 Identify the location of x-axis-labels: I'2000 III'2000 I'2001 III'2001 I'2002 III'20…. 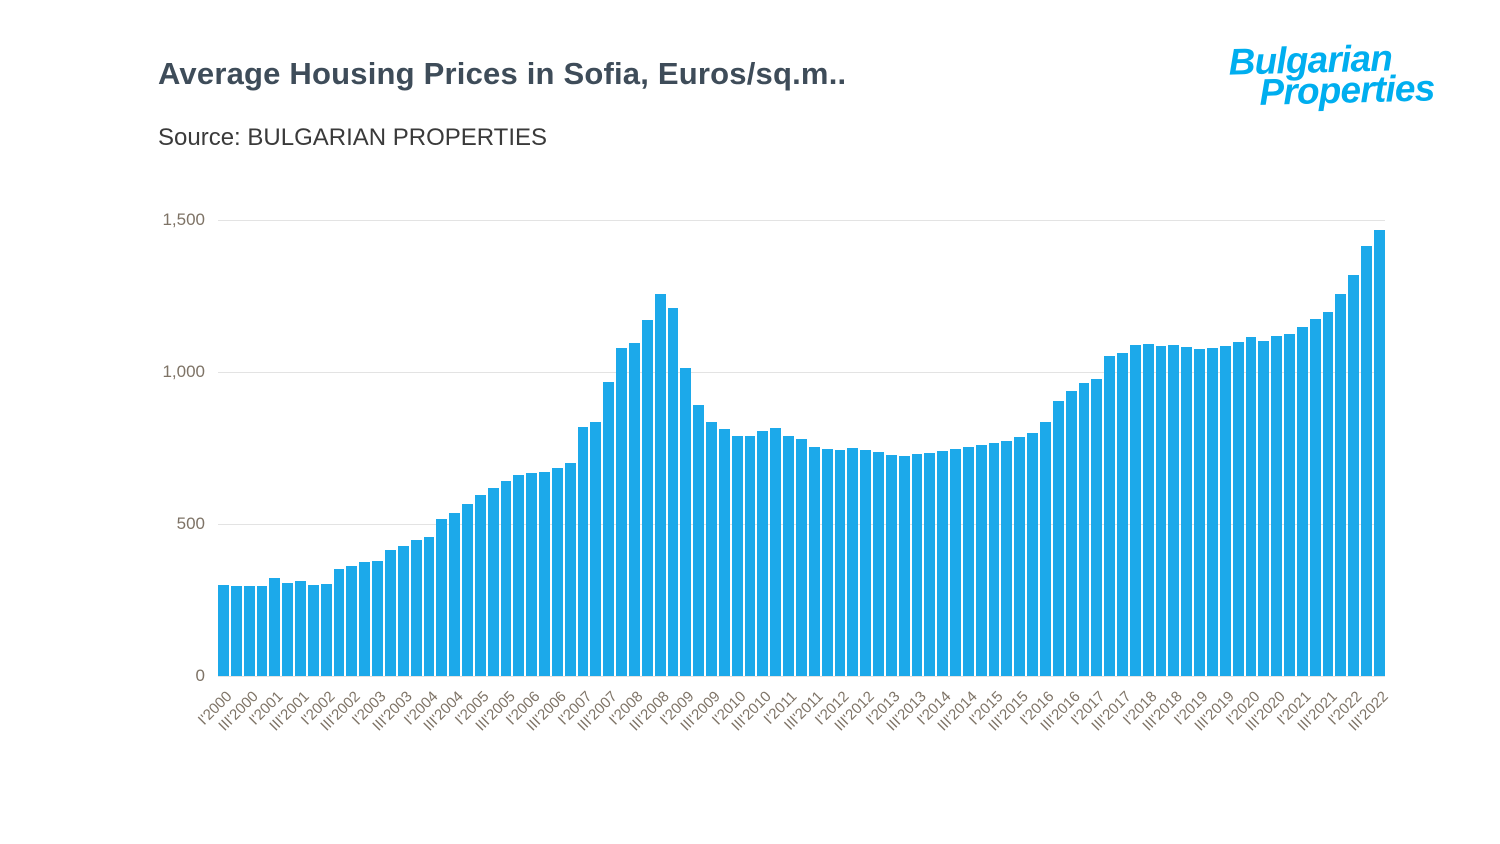
(793, 755).